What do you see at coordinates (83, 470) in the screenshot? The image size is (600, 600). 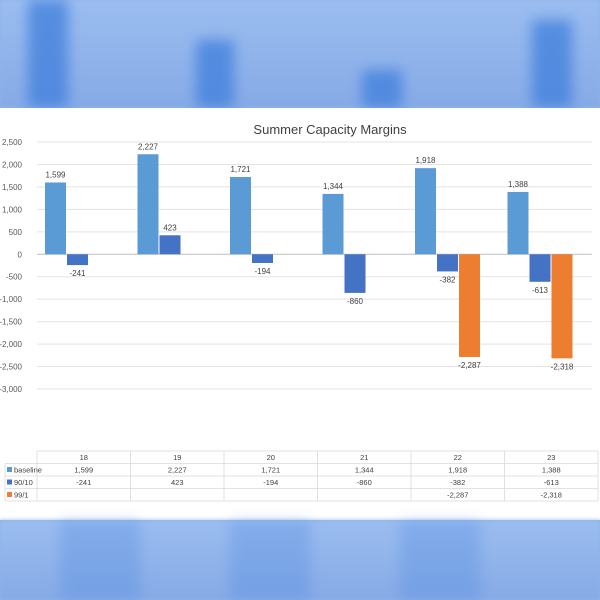 I see `table-cell: 1,599` at bounding box center [83, 470].